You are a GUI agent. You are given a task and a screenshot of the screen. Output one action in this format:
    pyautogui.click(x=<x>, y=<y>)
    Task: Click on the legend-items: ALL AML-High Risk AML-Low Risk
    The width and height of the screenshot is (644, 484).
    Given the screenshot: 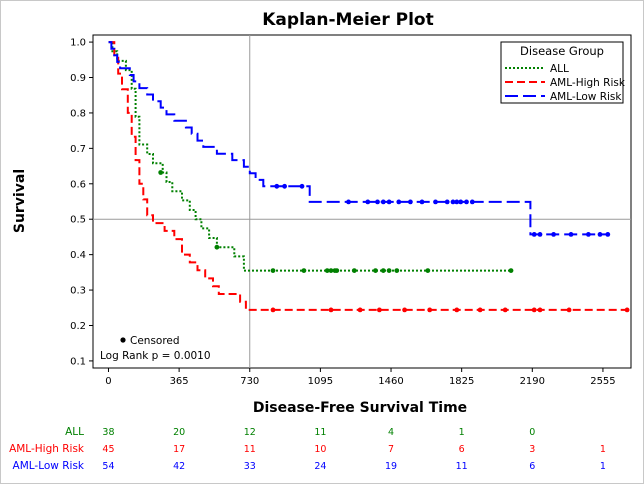 What is the action you would take?
    pyautogui.click(x=565, y=83)
    